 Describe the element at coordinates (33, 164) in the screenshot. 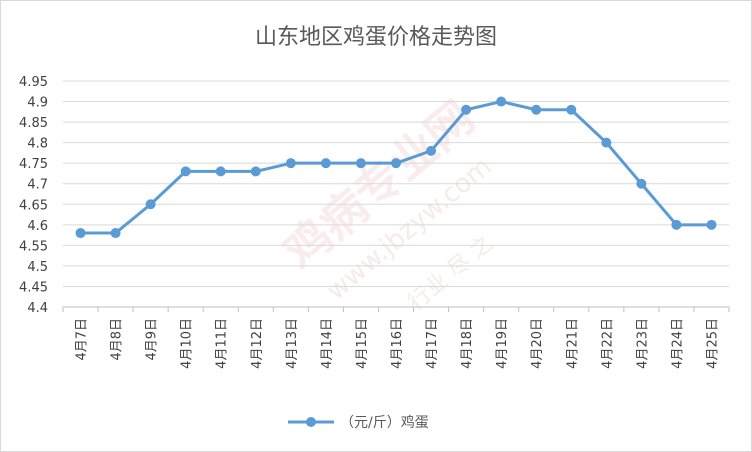

I see `y-tick-label: 4.75` at that location.